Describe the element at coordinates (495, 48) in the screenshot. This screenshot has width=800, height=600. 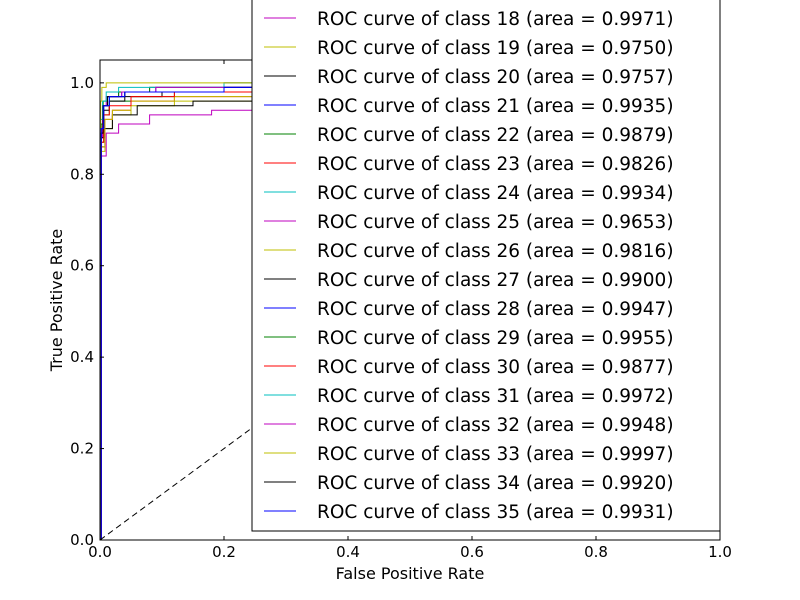
I see `legend-entry-label: ROC curve of class 19 (area = 0.9750)` at that location.